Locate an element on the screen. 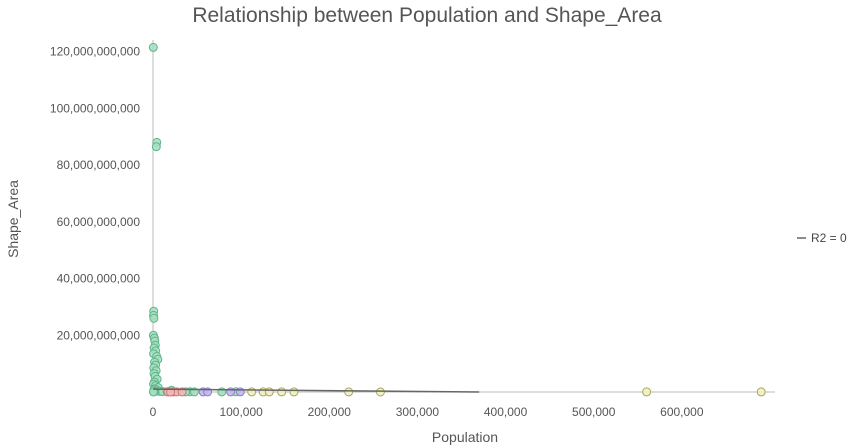 This screenshot has width=854, height=446. x-tick-label: 100,000 is located at coordinates (241, 412).